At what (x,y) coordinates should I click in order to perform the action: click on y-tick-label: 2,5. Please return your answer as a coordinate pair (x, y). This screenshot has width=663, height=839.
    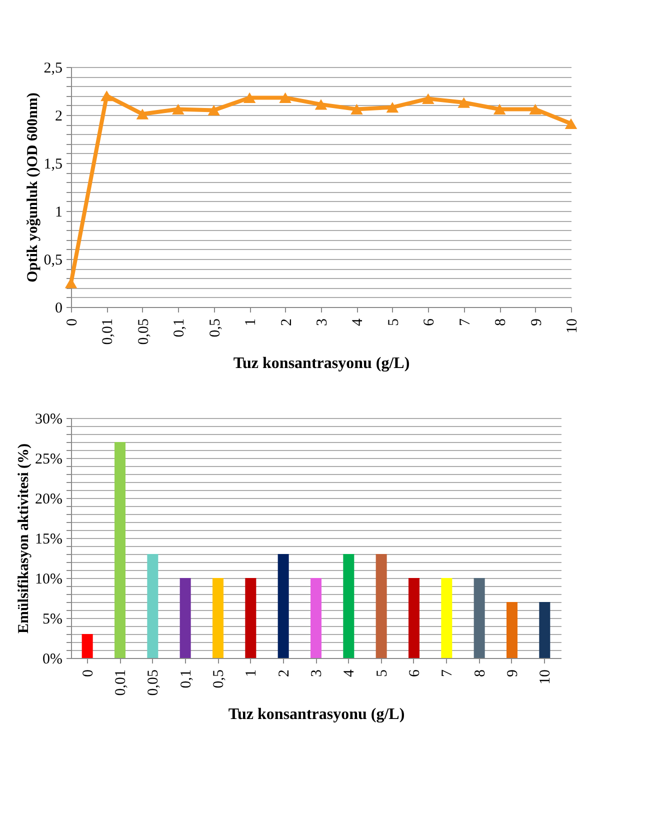
    Looking at the image, I should click on (53, 68).